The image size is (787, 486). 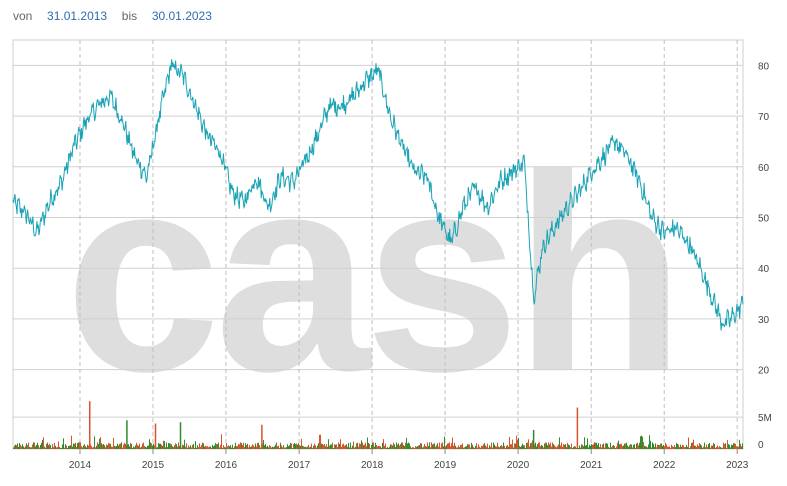 I want to click on to-date-link: 30.01.2023, so click(x=181, y=16).